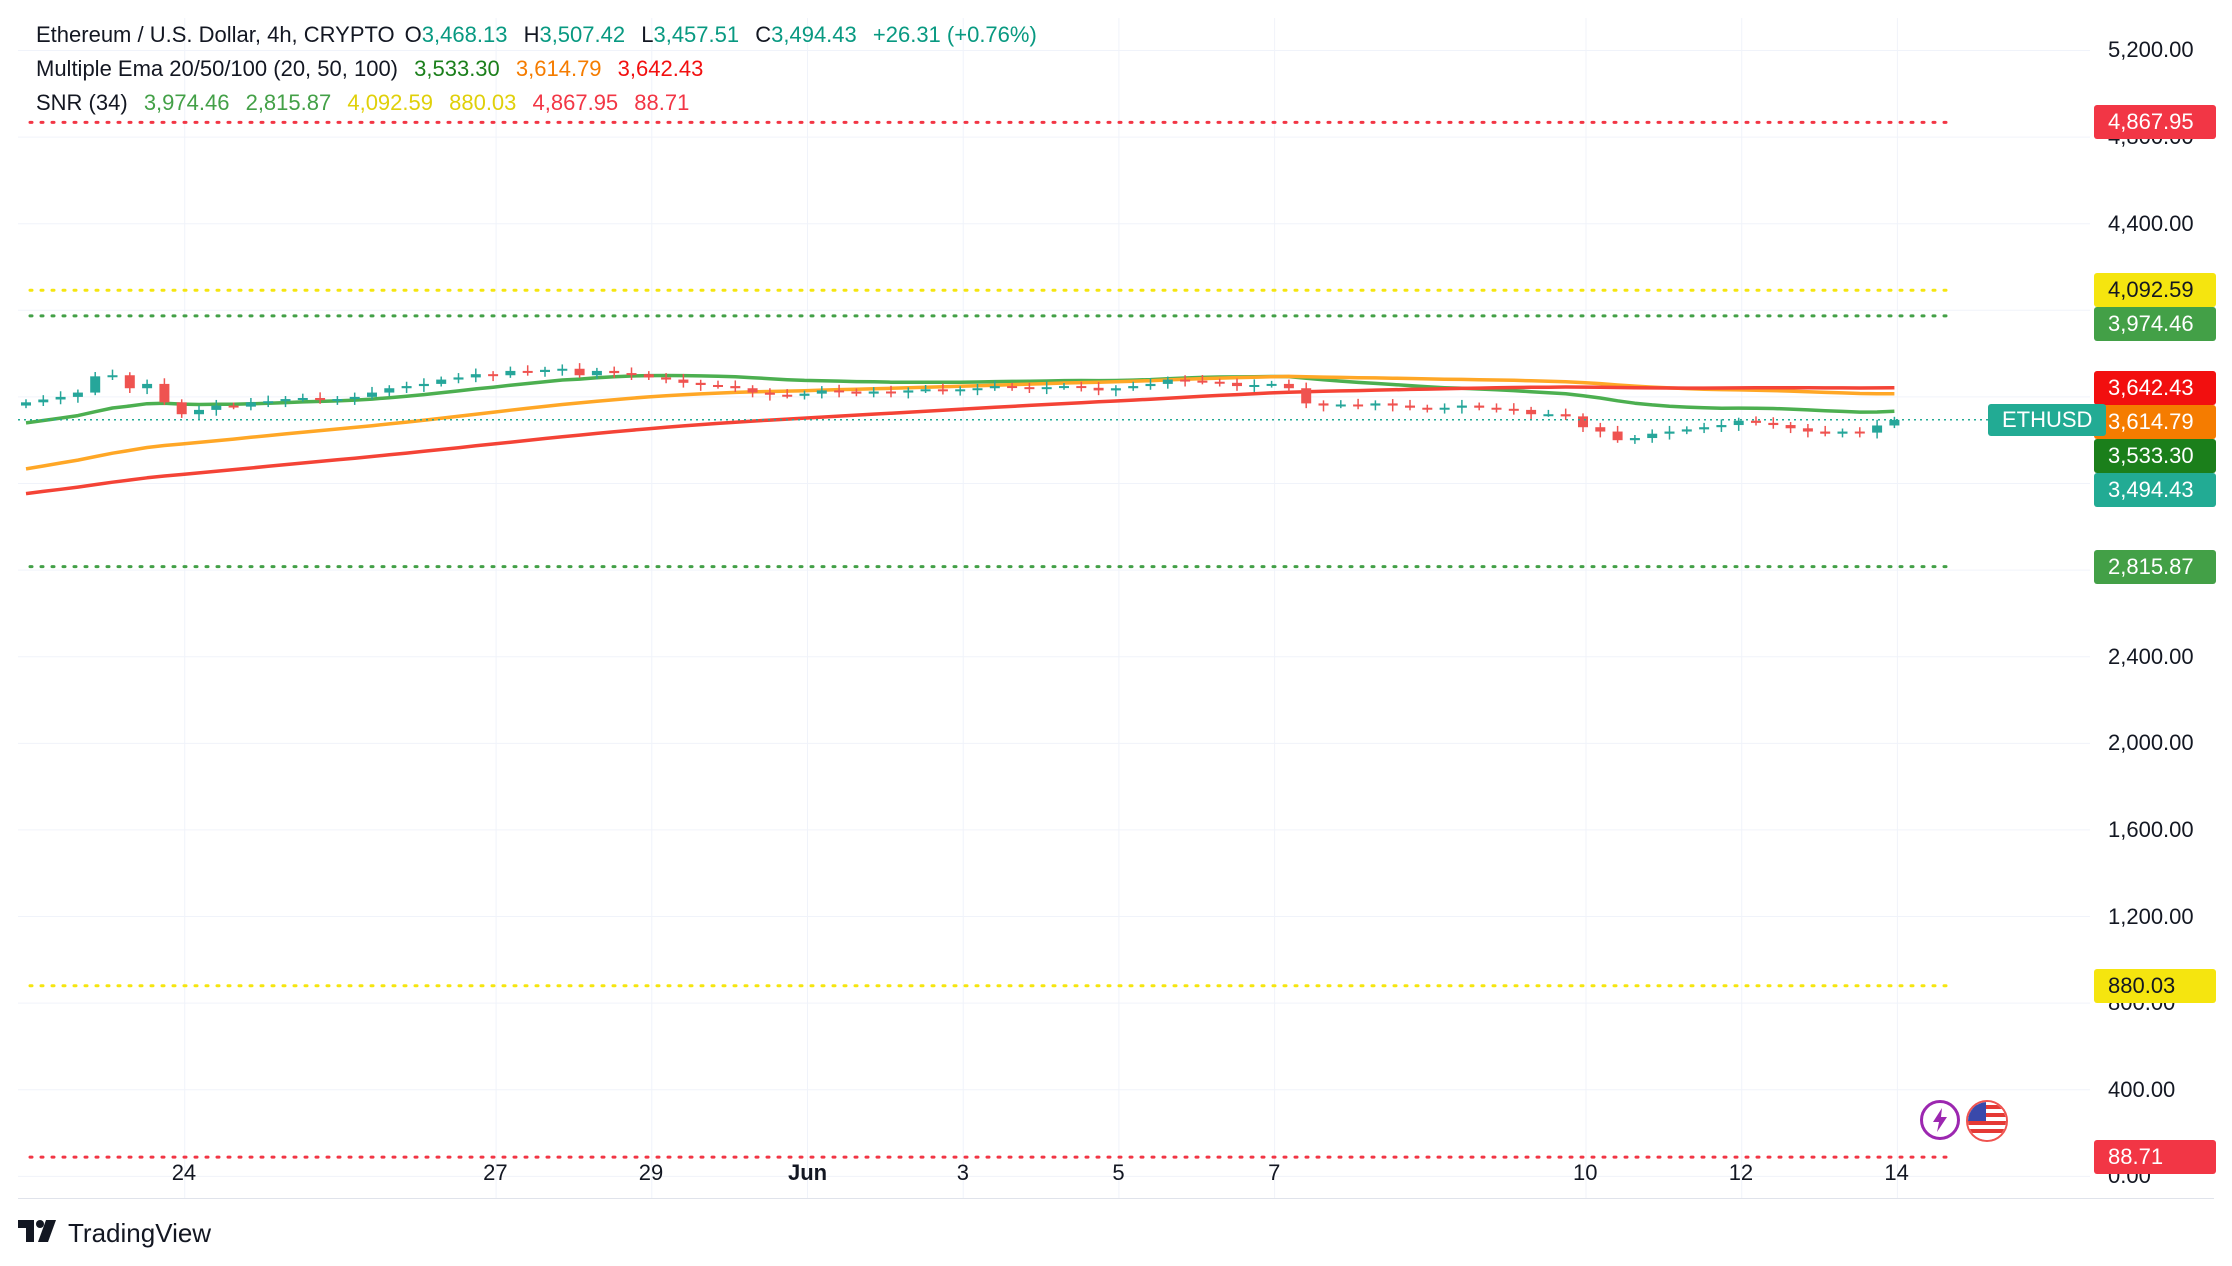 The image size is (2232, 1266). Describe the element at coordinates (962, 1172) in the screenshot. I see `time-axis-label: 3` at that location.